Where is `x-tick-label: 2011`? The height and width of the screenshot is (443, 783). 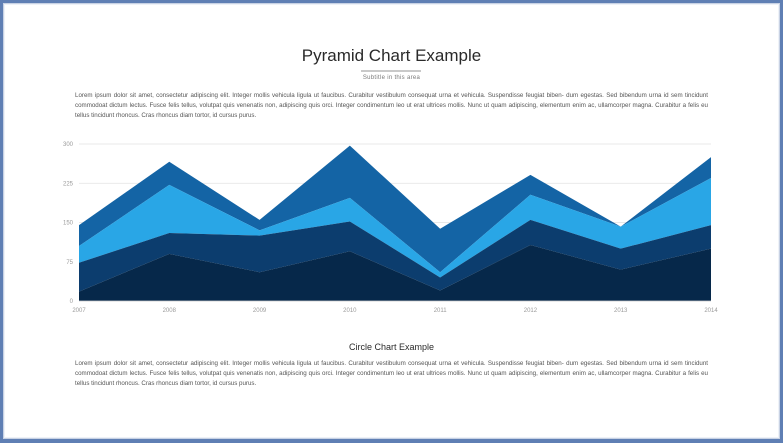 x-tick-label: 2011 is located at coordinates (441, 311).